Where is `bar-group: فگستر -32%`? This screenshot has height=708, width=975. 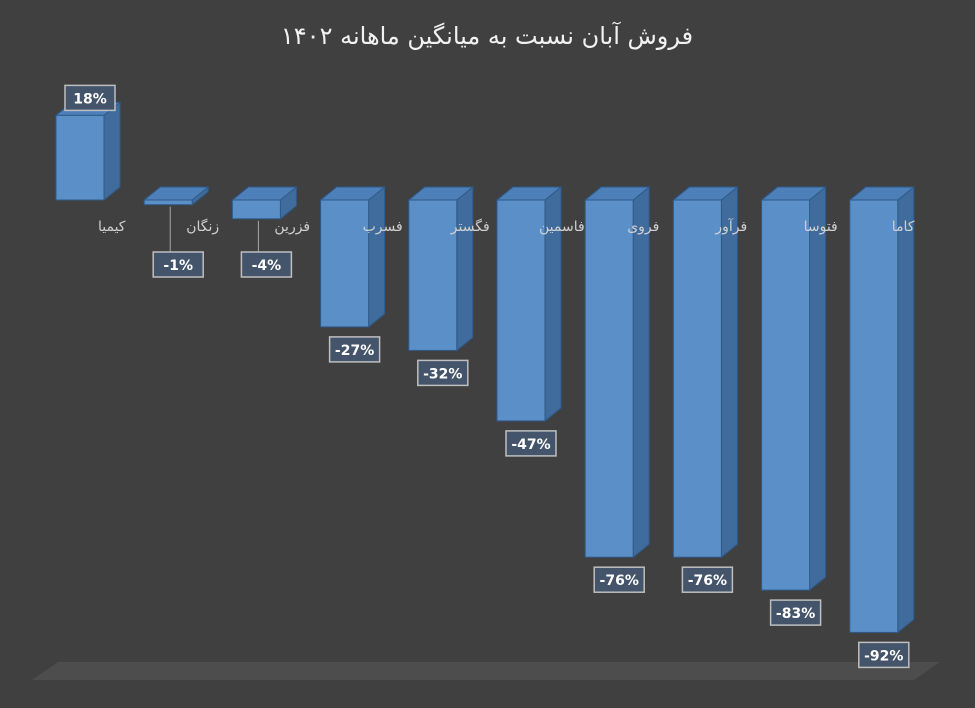
bar-group: فگستر -32% is located at coordinates (448, 286).